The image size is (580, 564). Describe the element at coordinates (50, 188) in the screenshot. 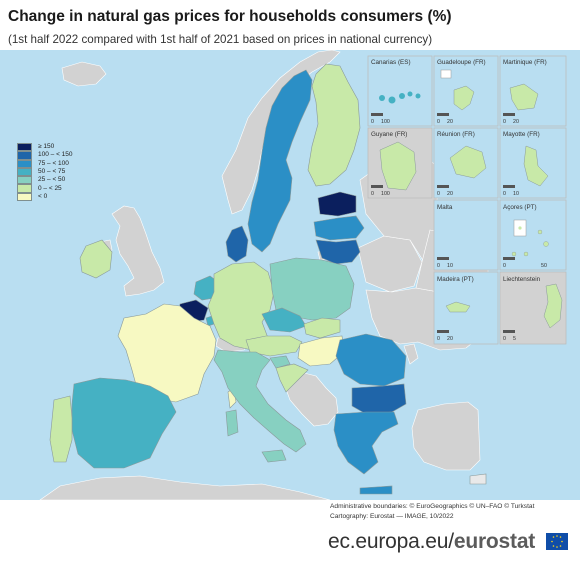

I see `legend-label: 0 – < 25` at that location.